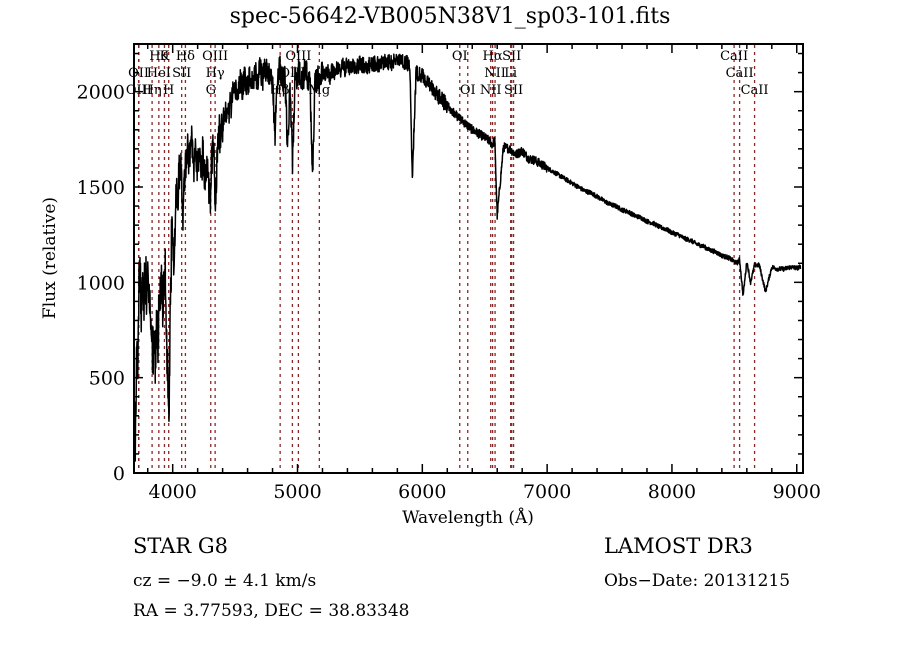 The height and width of the screenshot is (649, 900). What do you see at coordinates (159, 73) in the screenshot?
I see `line-marker-label: HeI` at bounding box center [159, 73].